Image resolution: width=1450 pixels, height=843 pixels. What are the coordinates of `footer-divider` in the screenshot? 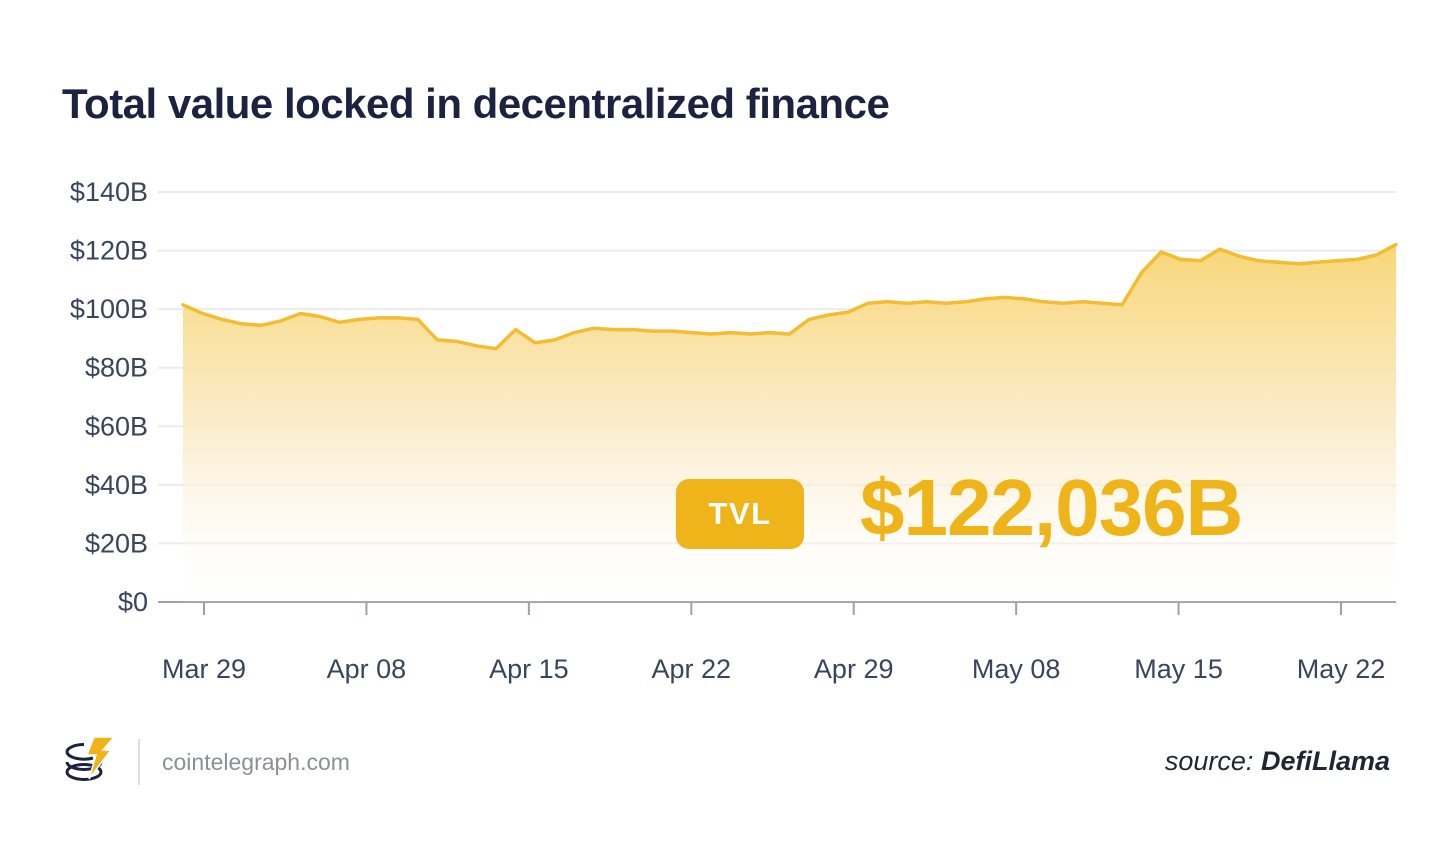 It's located at (139, 762).